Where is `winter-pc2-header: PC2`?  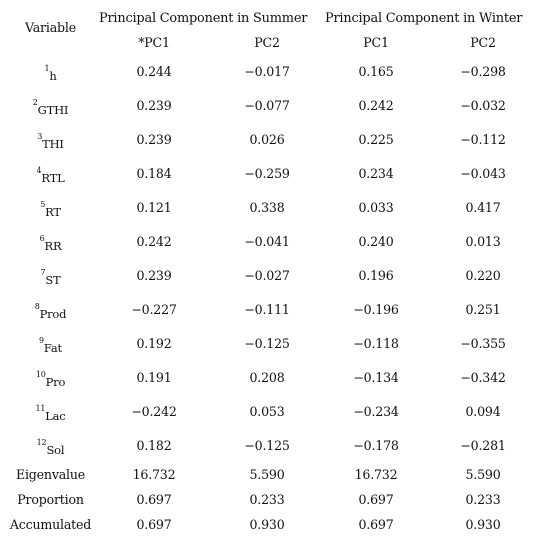 winter-pc2-header: PC2 is located at coordinates (483, 42).